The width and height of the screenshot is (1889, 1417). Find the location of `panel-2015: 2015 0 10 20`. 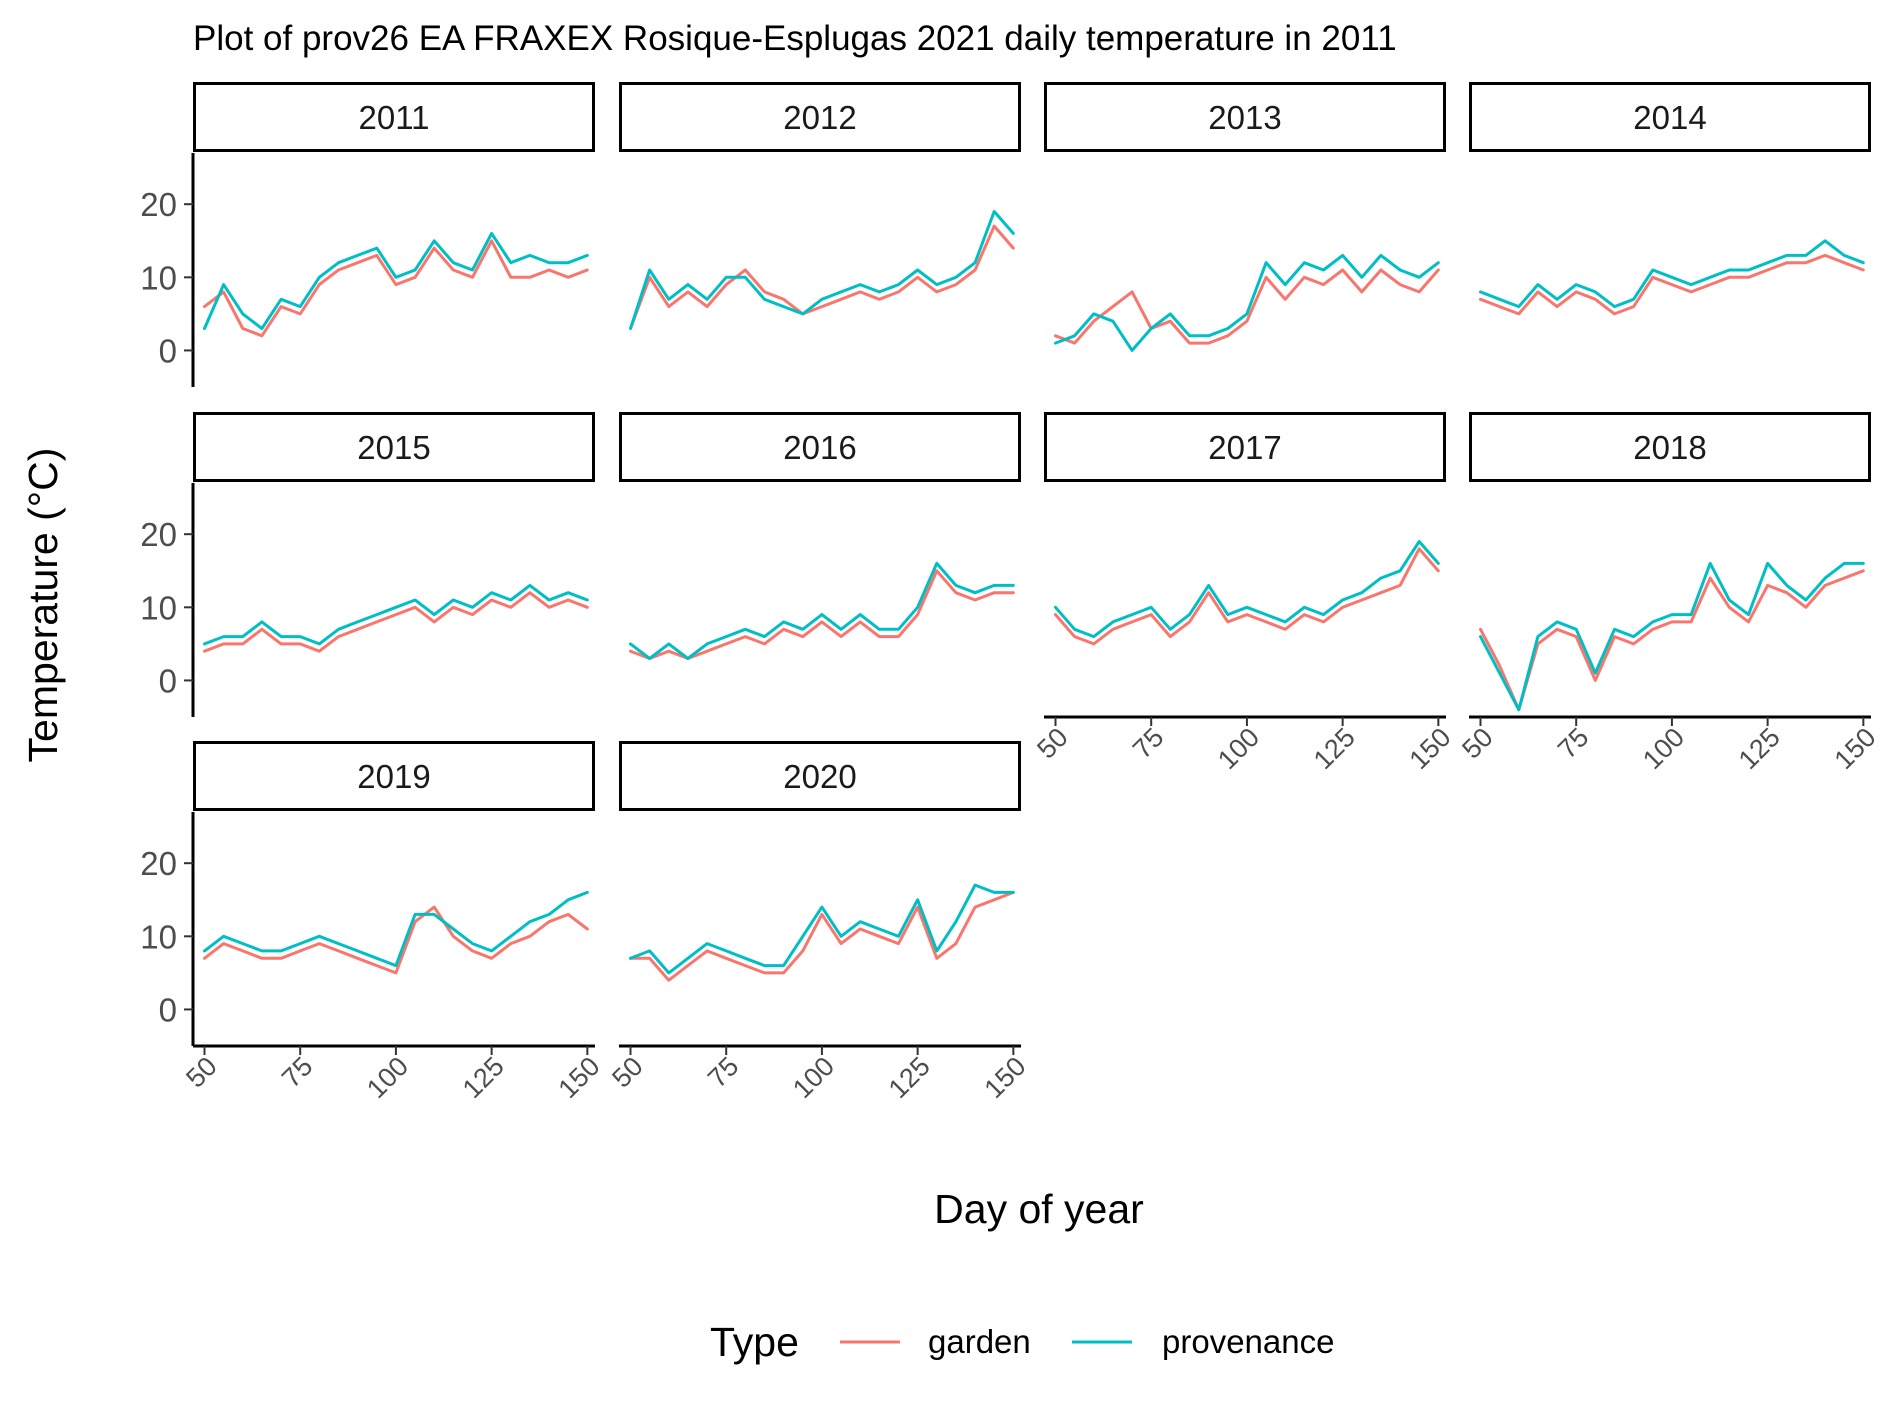

panel-2015: 2015 0 10 20 is located at coordinates (367, 564).